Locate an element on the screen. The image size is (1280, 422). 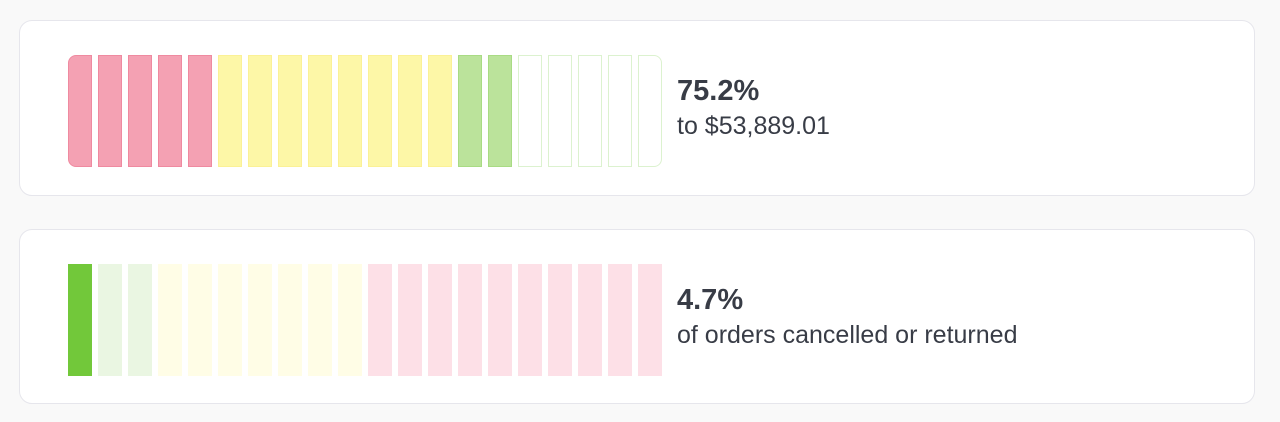
card-info: 4.7% of orders cancelled or returned is located at coordinates (847, 316).